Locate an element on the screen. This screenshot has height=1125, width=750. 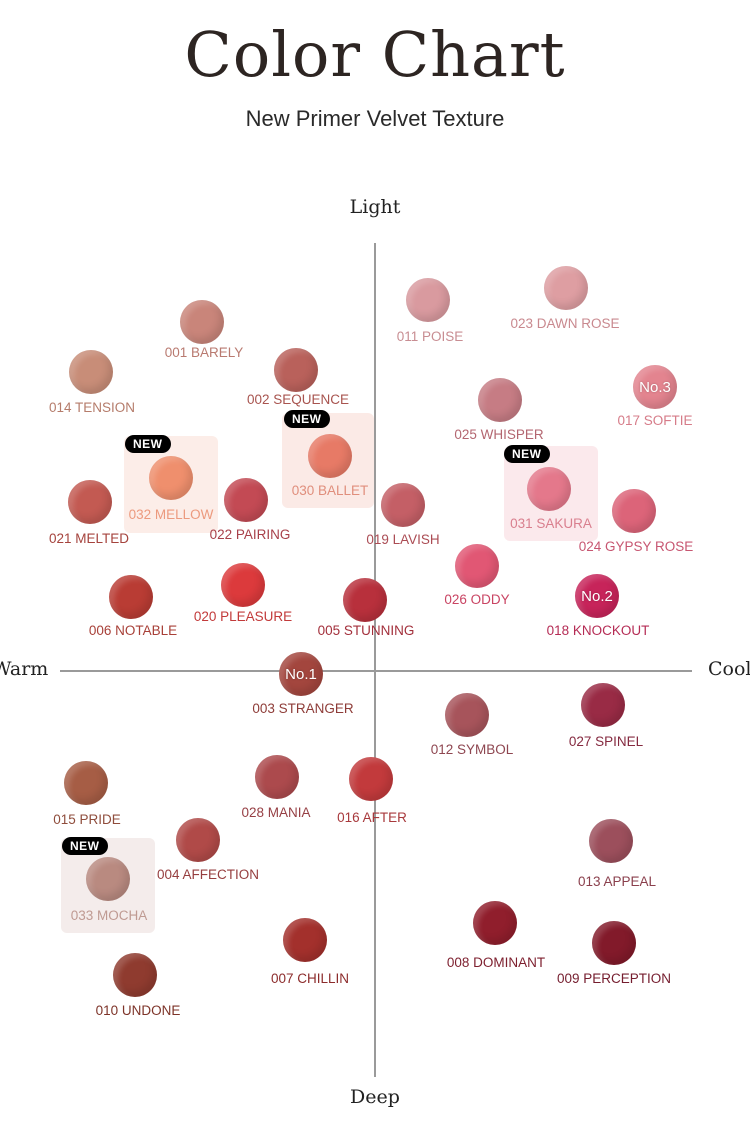
page-title: Color Chart is located at coordinates (375, 54).